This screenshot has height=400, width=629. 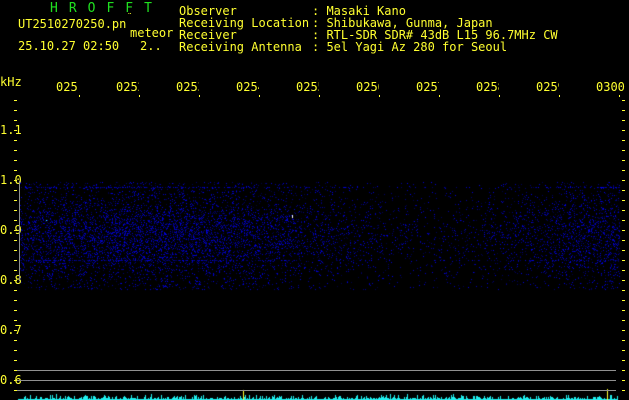 What do you see at coordinates (67, 87) in the screenshot?
I see `time-tick-label: 0251` at bounding box center [67, 87].